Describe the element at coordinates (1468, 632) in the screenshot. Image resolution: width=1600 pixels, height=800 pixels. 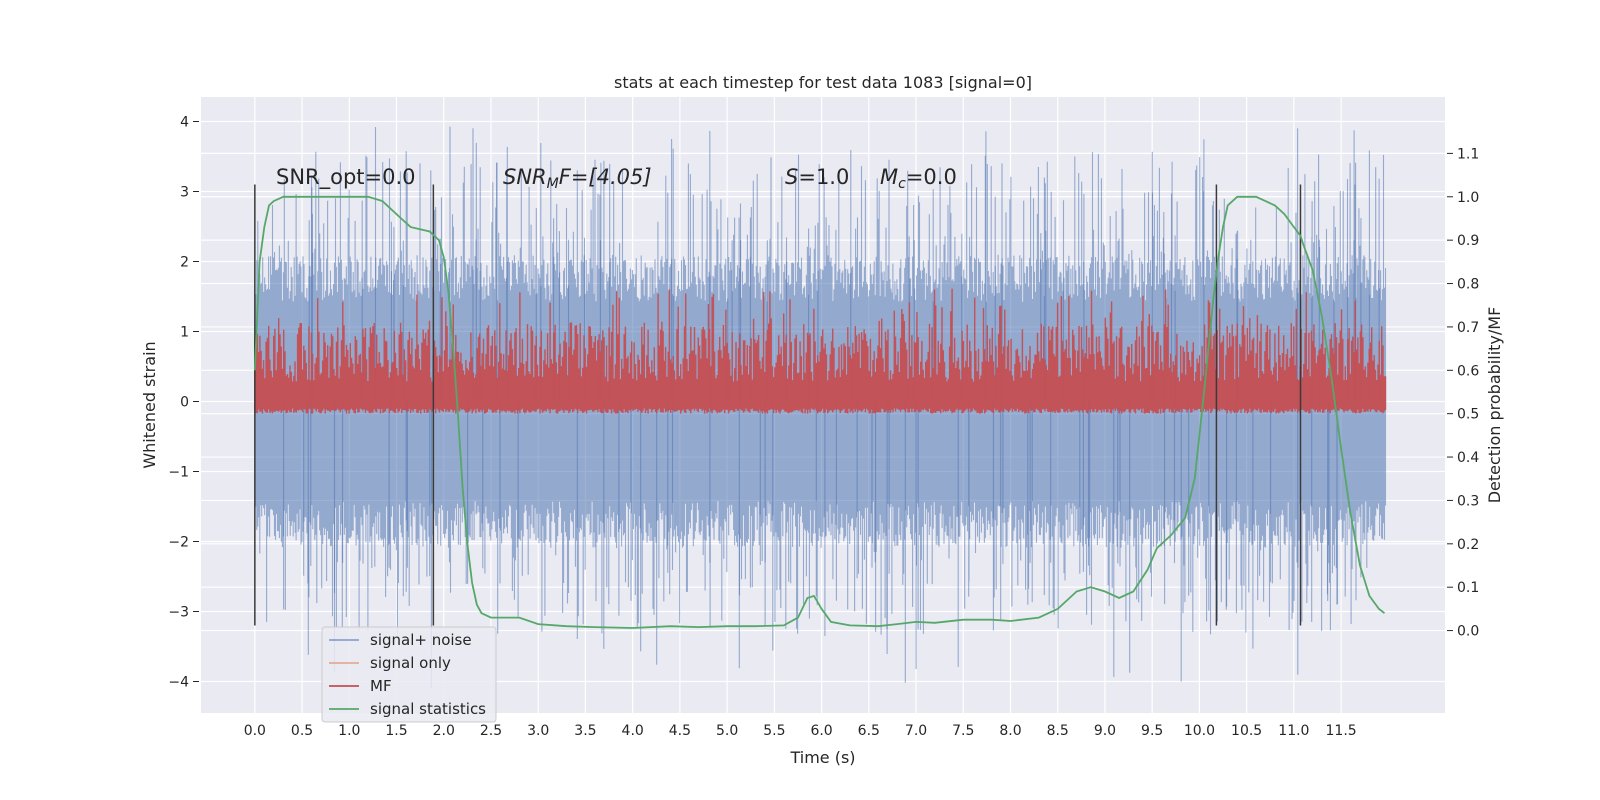
I see `y2-tick-label: 0.0` at that location.